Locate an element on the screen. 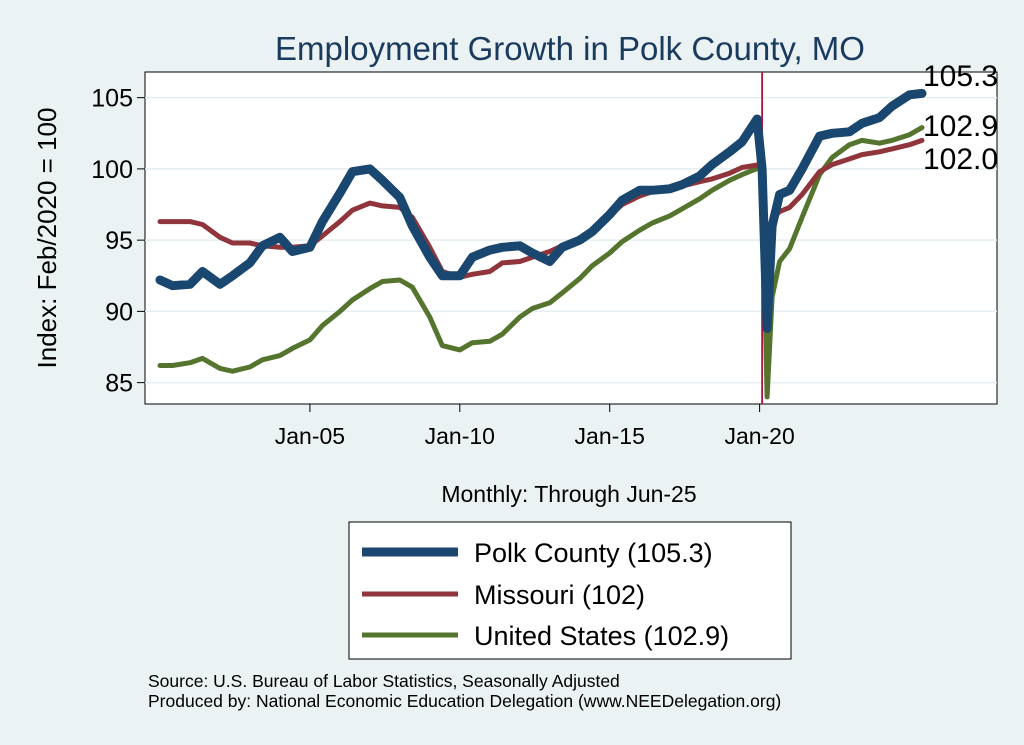  end-label: 105.3 is located at coordinates (960, 76).